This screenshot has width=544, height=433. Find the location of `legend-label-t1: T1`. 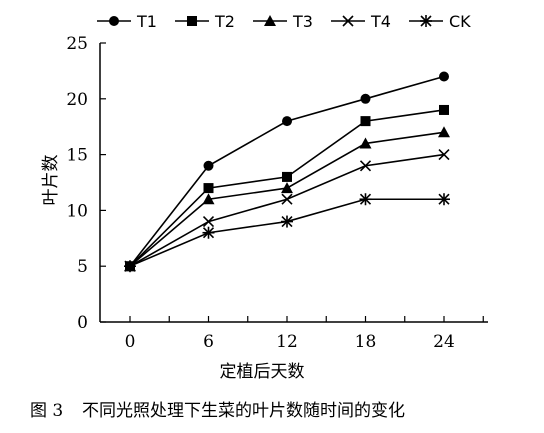

legend-label-t1: T1 is located at coordinates (146, 21).